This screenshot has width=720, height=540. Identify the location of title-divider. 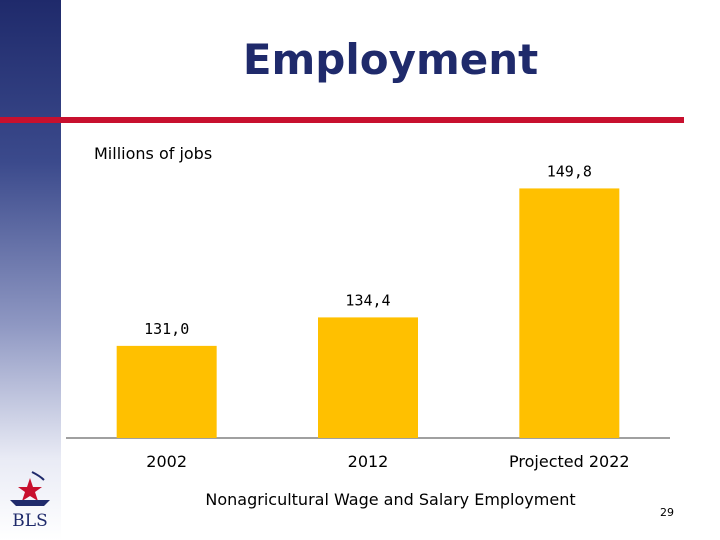
(342, 120).